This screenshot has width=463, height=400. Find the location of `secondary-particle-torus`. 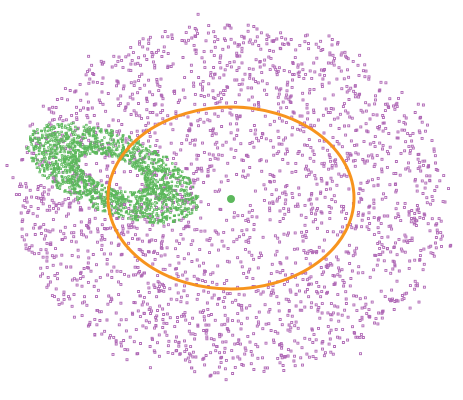

secondary-particle-torus is located at coordinates (112, 173).